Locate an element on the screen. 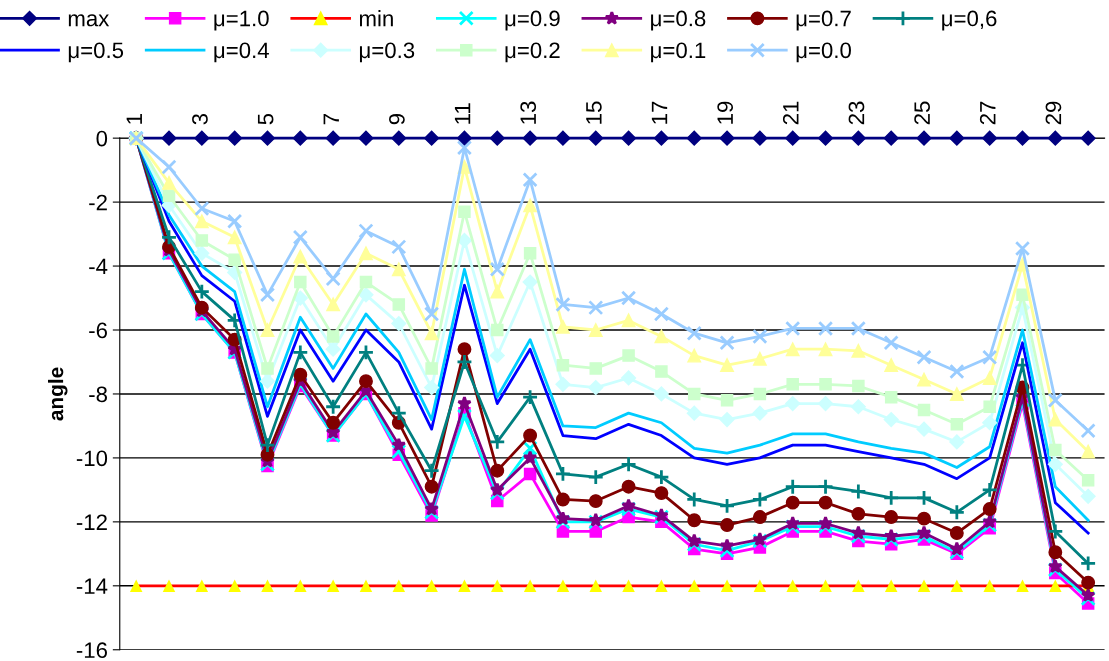 The height and width of the screenshot is (661, 1109). x-tick-label: 7 is located at coordinates (331, 119).